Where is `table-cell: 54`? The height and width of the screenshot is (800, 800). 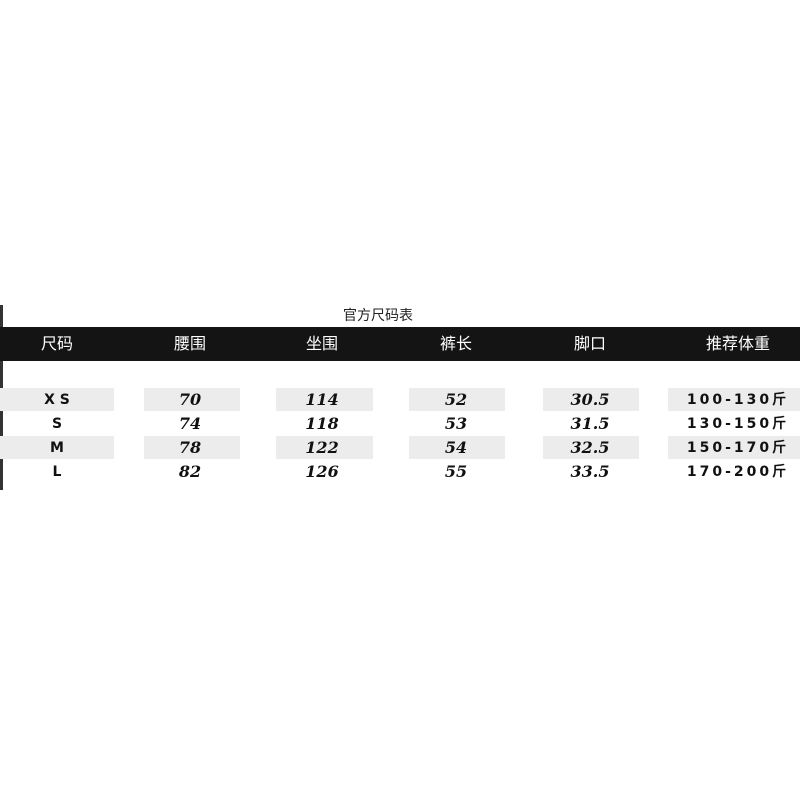 table-cell: 54 is located at coordinates (456, 447).